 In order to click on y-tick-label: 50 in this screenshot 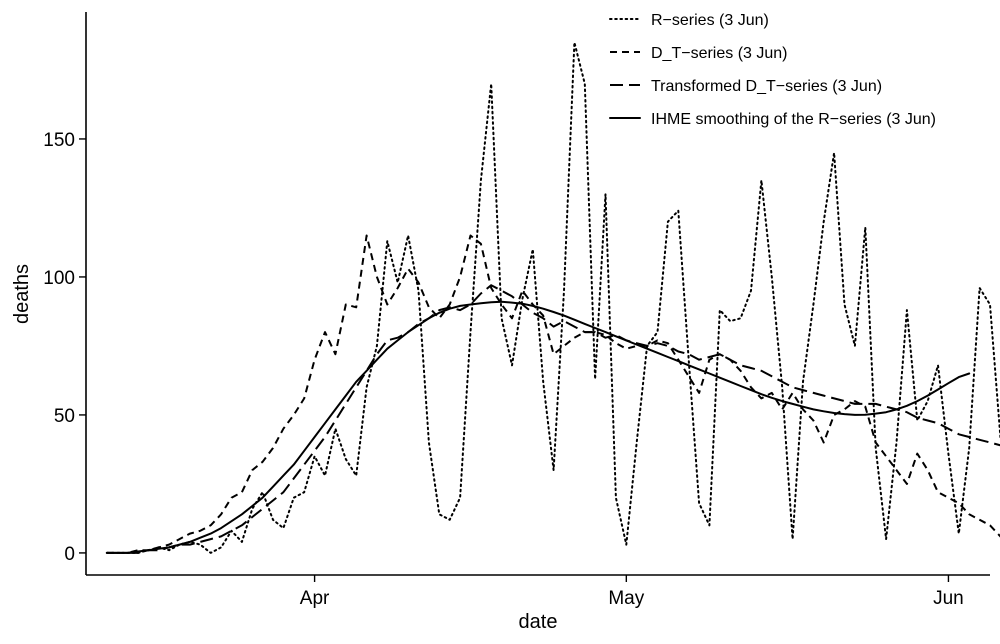, I will do `click(64, 416)`.